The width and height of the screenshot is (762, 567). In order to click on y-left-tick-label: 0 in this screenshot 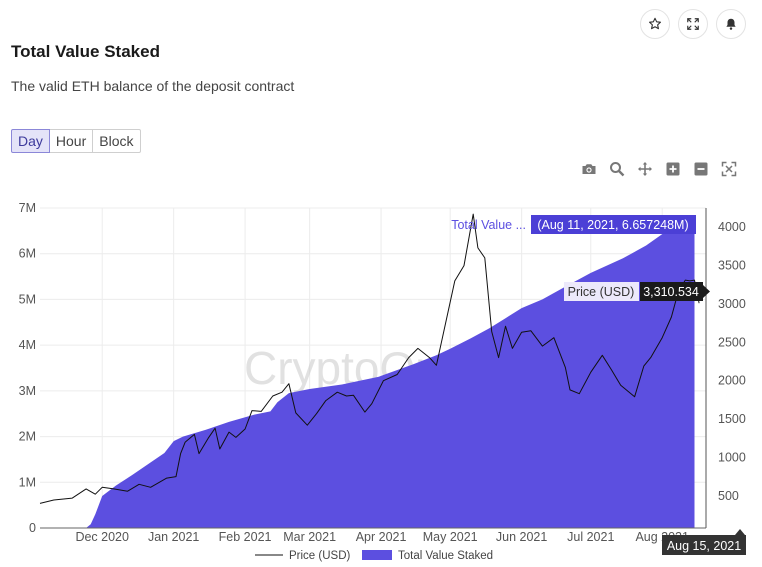, I will do `click(32, 528)`.